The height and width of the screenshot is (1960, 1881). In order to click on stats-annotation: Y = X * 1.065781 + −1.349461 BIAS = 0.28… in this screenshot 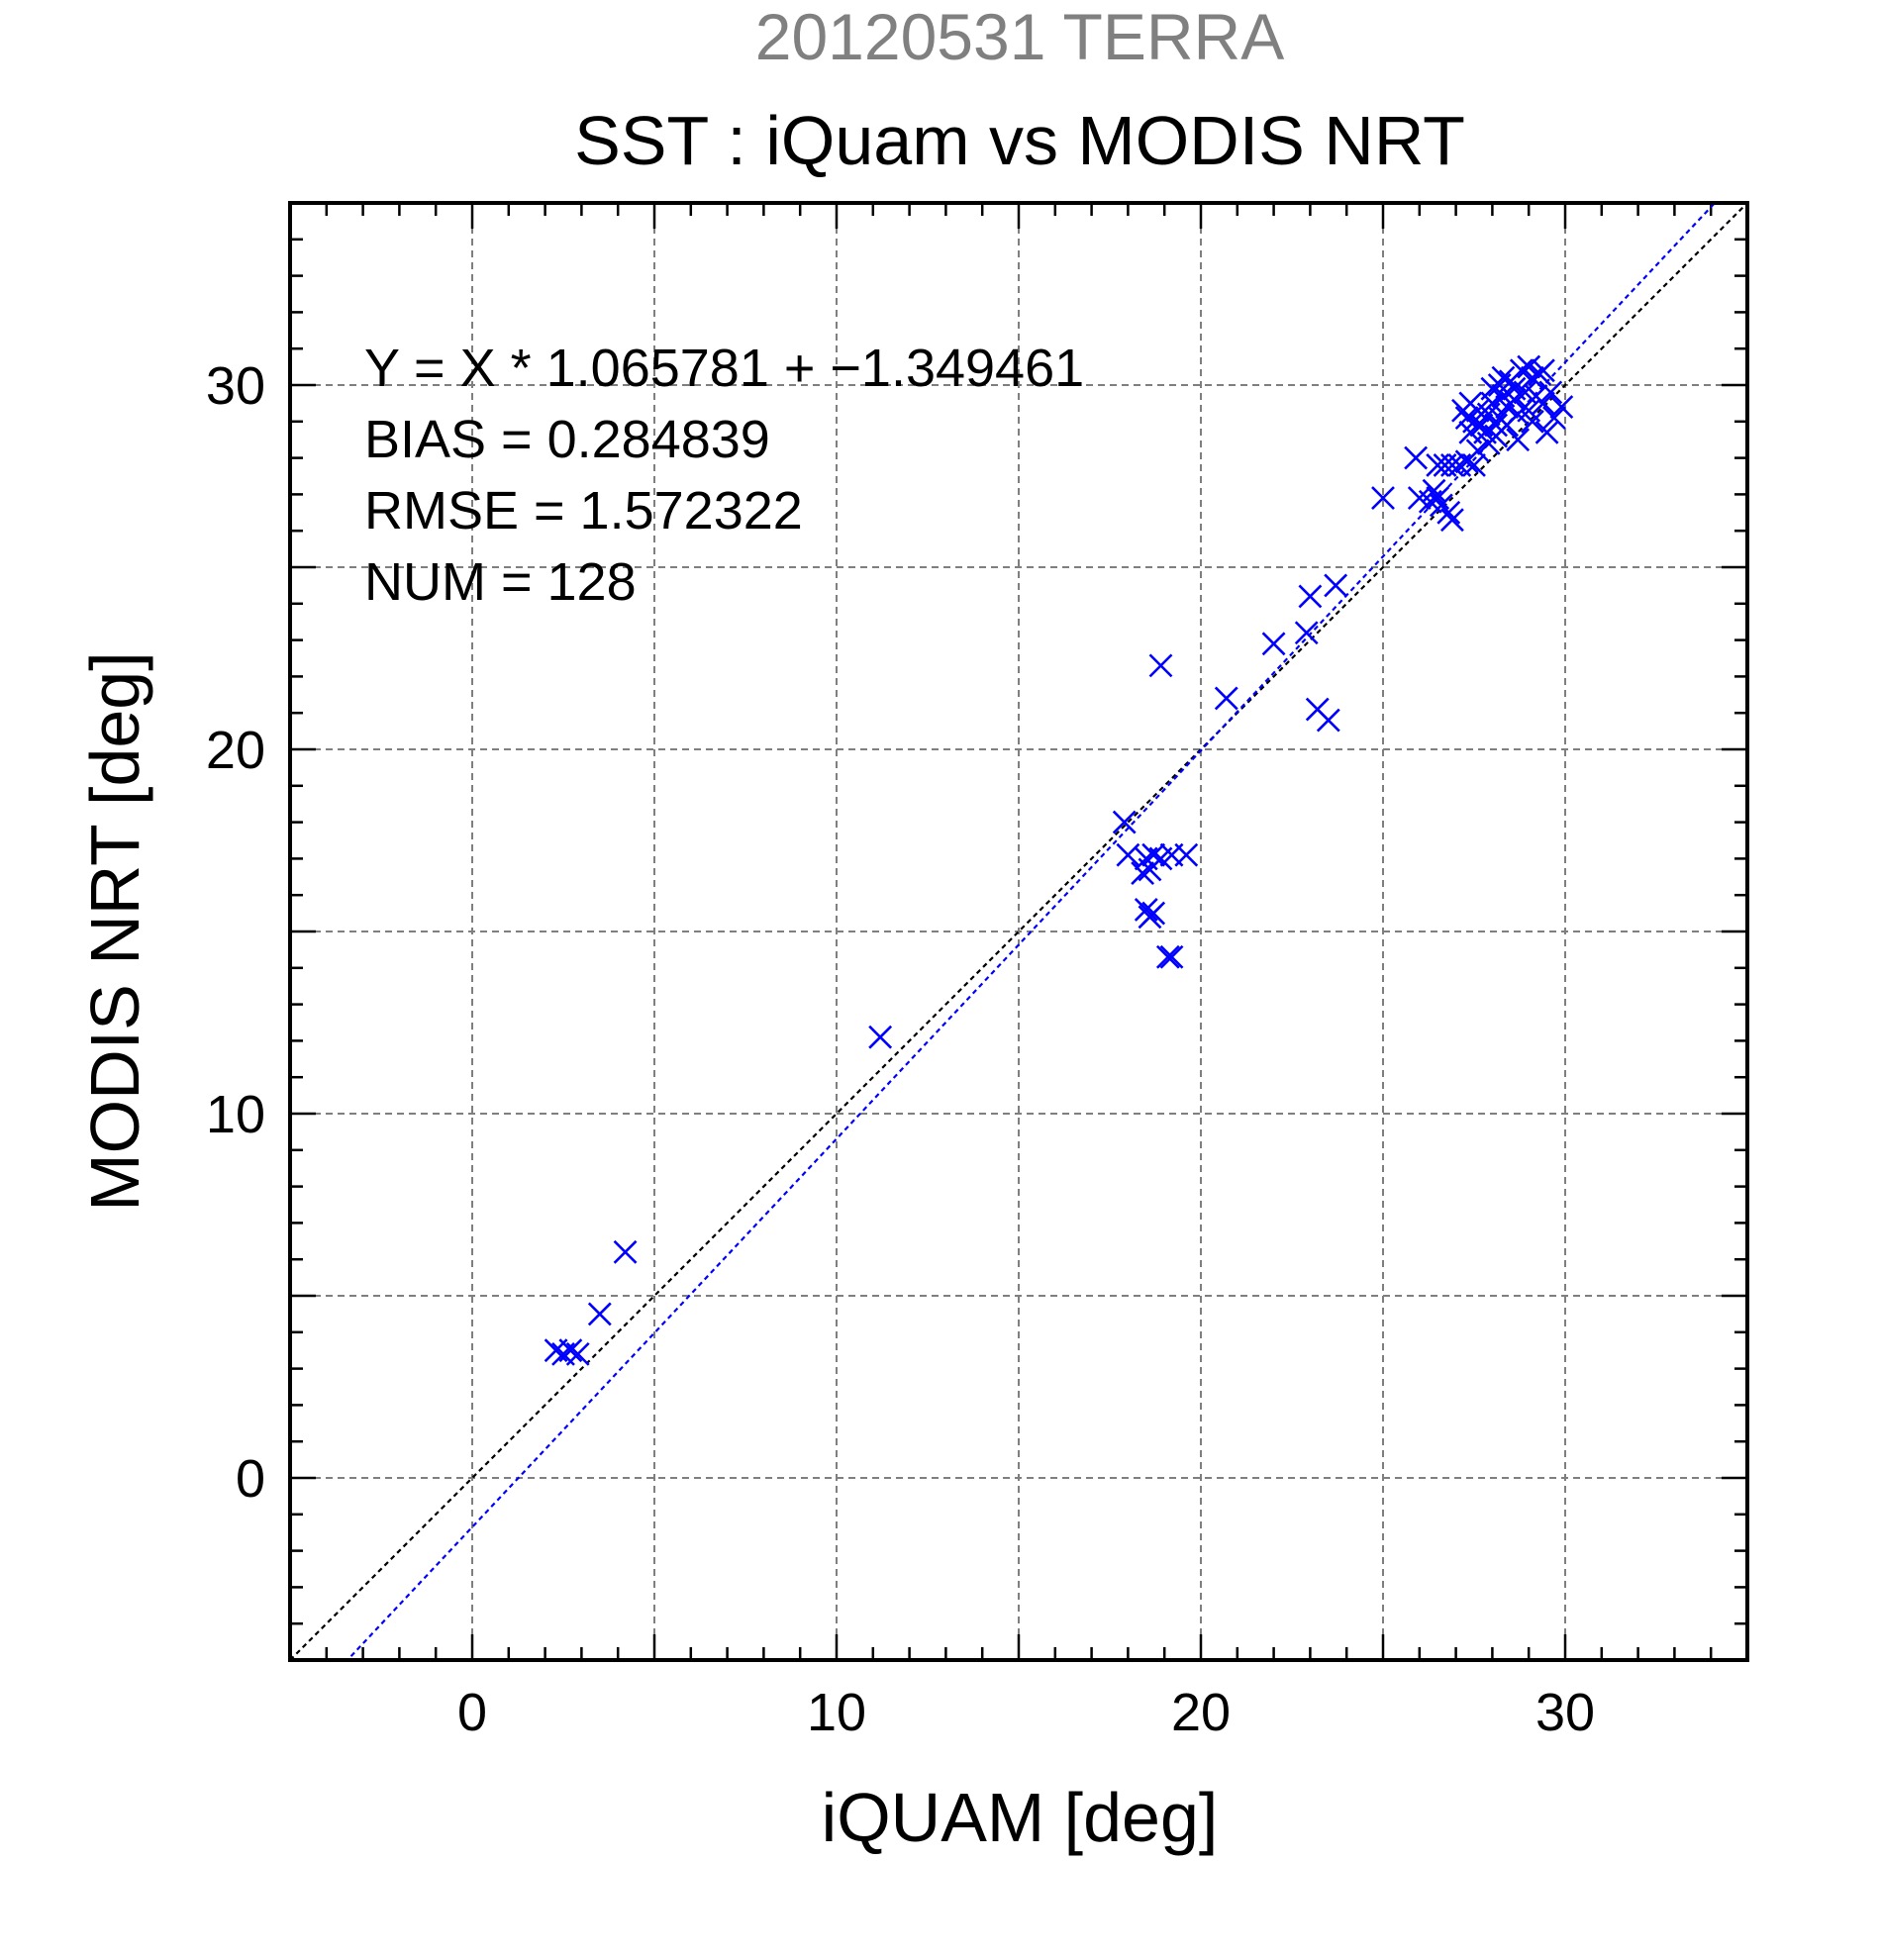, I will do `click(724, 475)`.